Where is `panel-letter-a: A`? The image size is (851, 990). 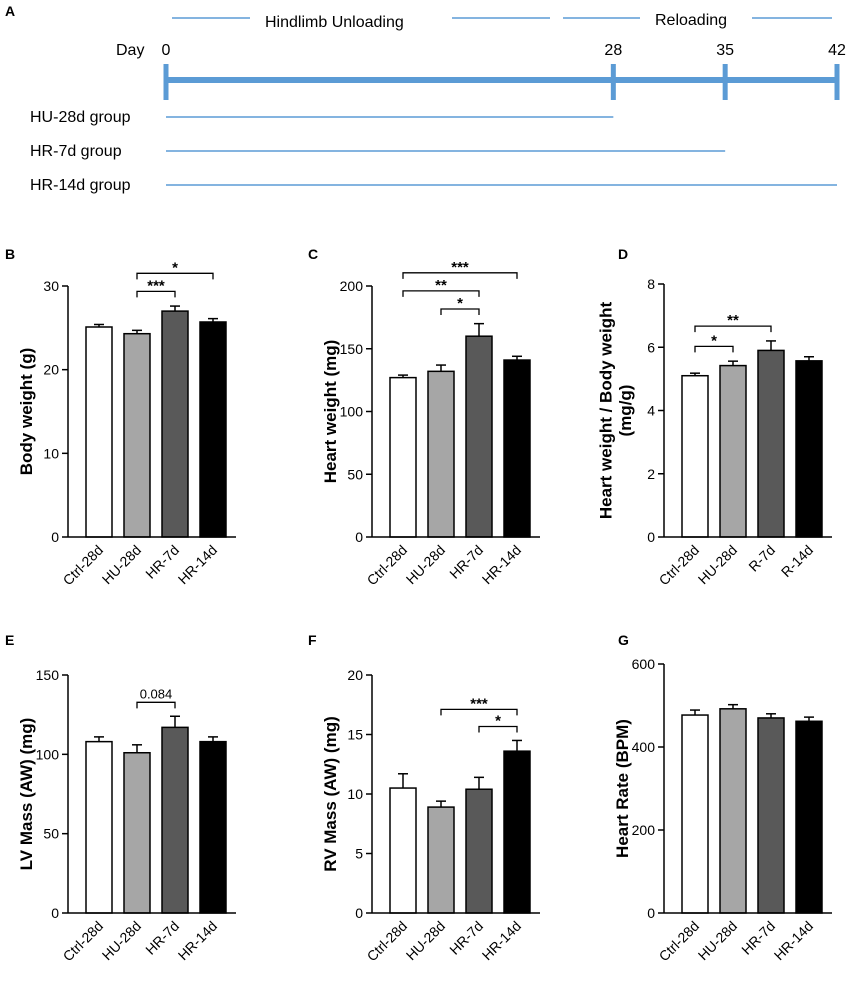 panel-letter-a: A is located at coordinates (10, 11).